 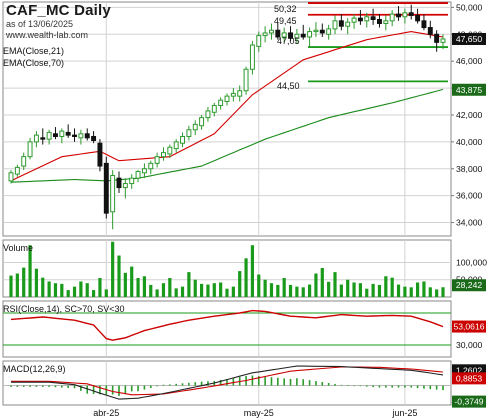 I want to click on macd-signal-badge: 0,8853, so click(x=469, y=378).